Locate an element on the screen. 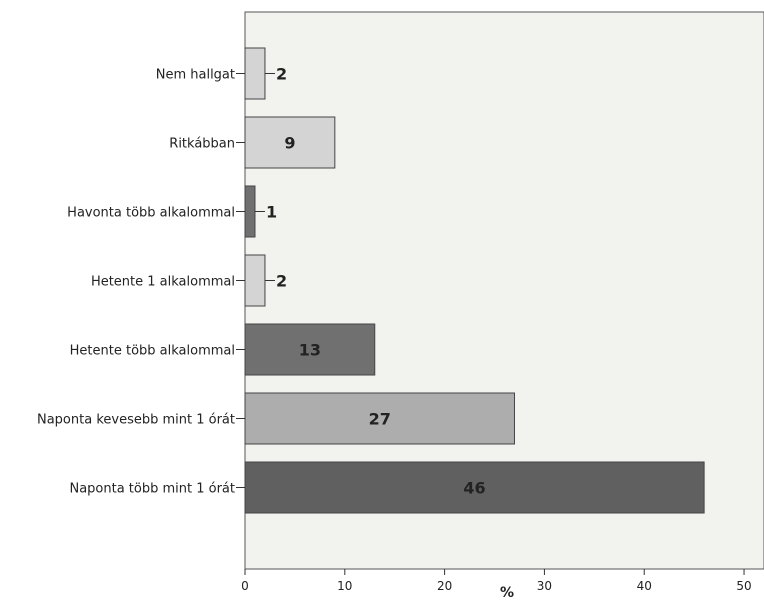  data-label: 13 is located at coordinates (310, 350).